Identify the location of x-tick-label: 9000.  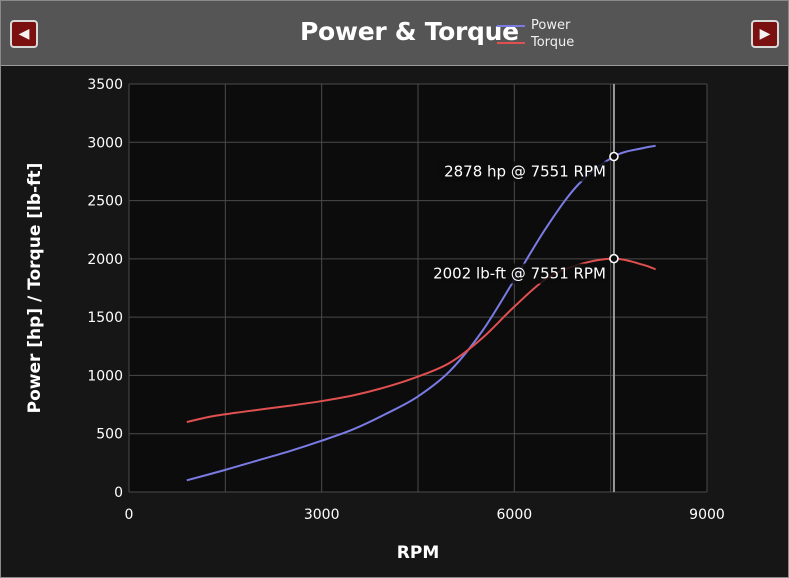
(707, 515).